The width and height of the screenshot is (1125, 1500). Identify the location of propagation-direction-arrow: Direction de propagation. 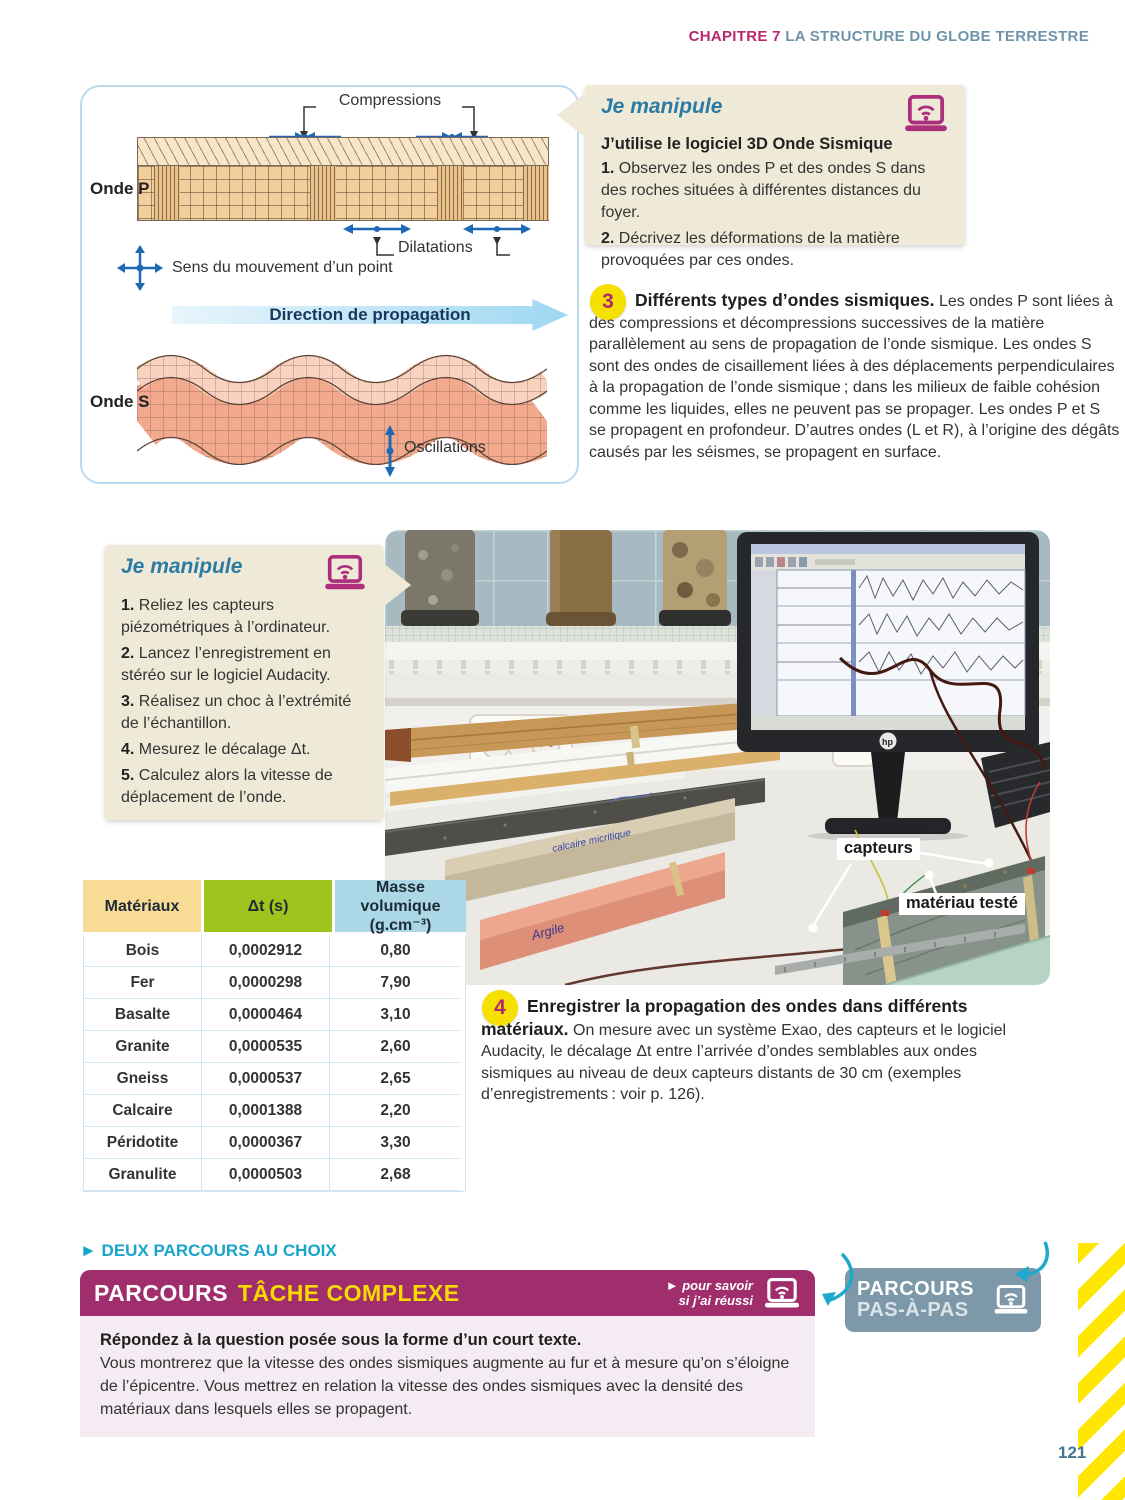
(370, 315).